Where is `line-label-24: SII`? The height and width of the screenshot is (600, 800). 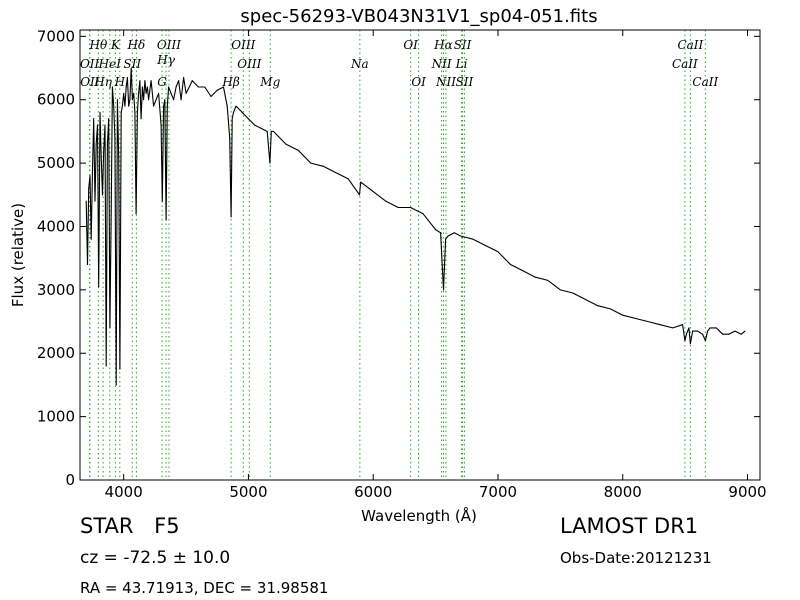
line-label-24: SII is located at coordinates (465, 82).